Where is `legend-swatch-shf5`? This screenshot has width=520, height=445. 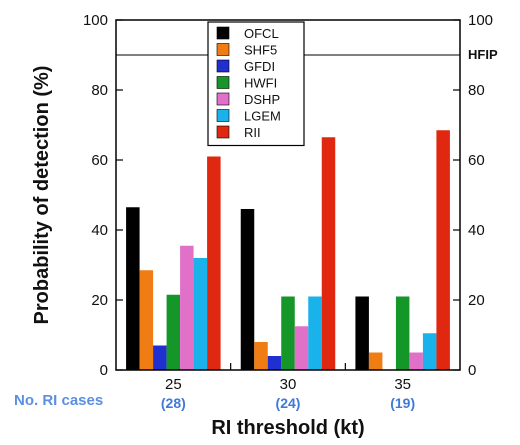 legend-swatch-shf5 is located at coordinates (223, 49).